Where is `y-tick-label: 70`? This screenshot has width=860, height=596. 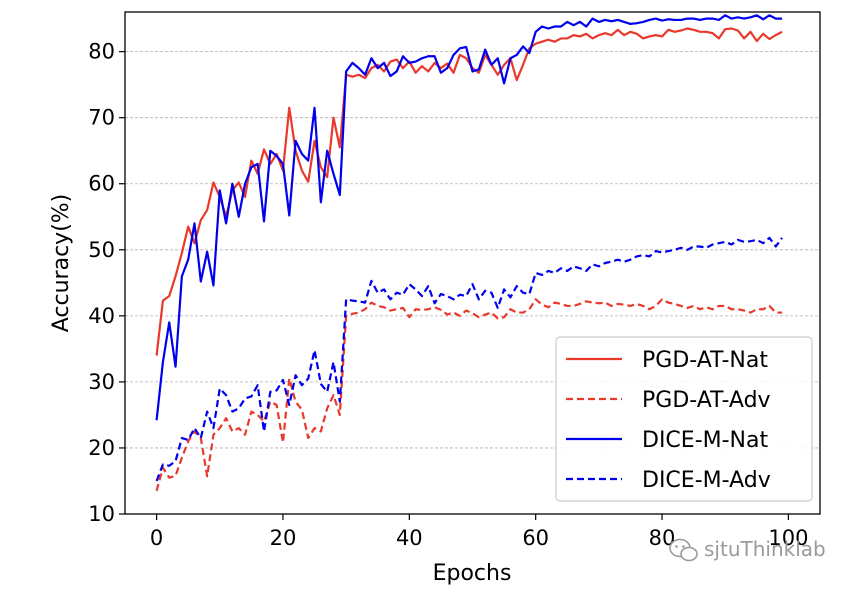 y-tick-label: 70 is located at coordinates (101, 118).